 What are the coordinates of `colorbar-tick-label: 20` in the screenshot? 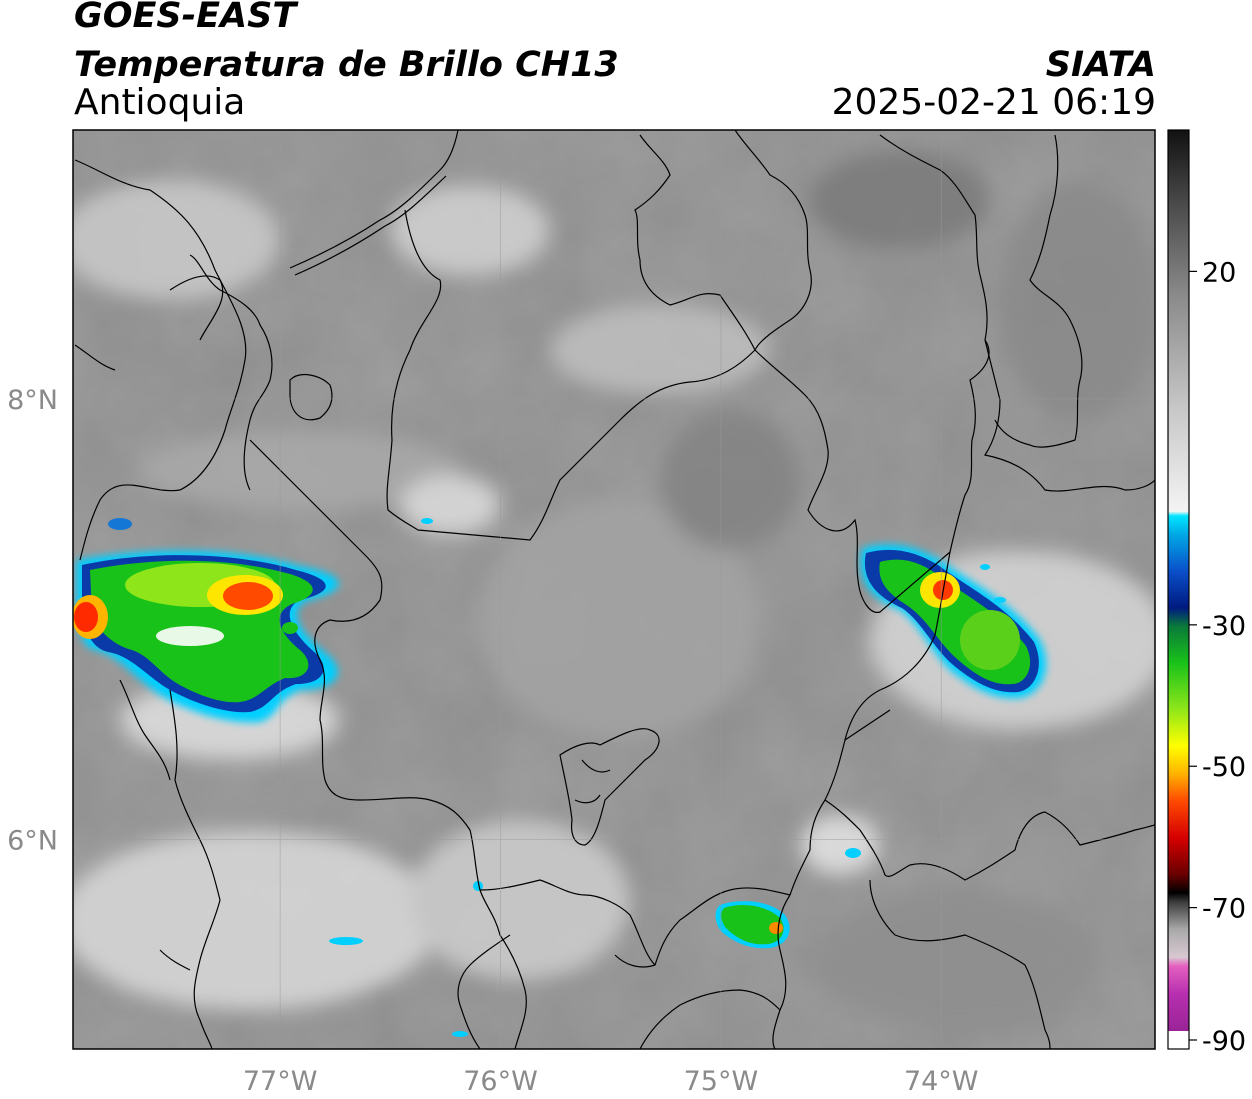 It's located at (1219, 272).